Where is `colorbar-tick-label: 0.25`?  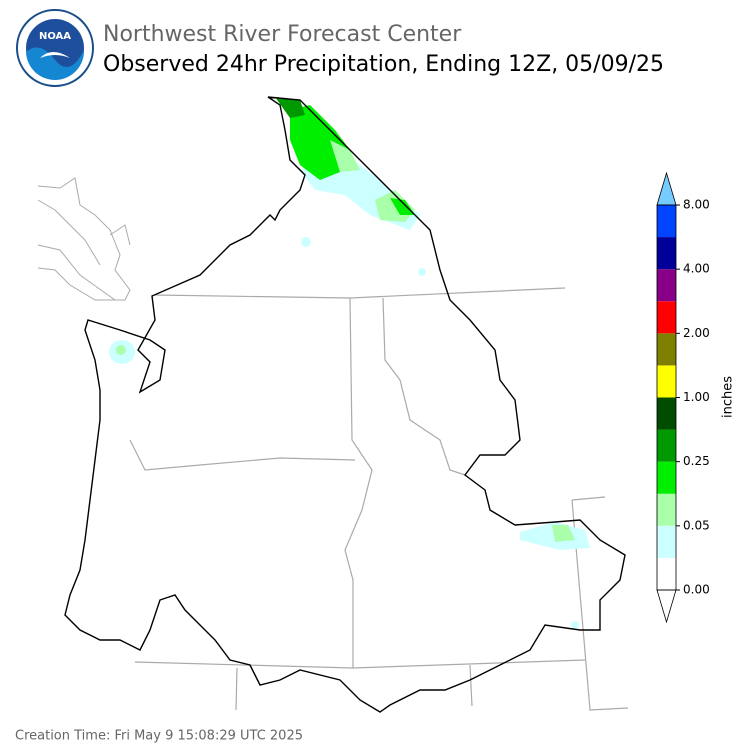 colorbar-tick-label: 0.25 is located at coordinates (696, 461).